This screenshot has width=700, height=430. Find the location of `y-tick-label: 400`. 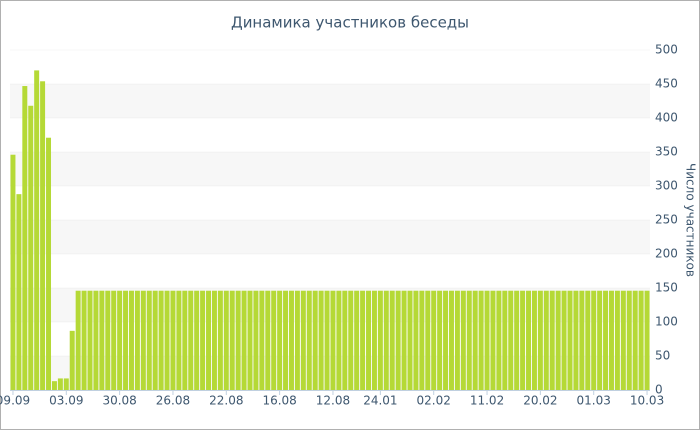

y-tick-label: 400 is located at coordinates (666, 118).